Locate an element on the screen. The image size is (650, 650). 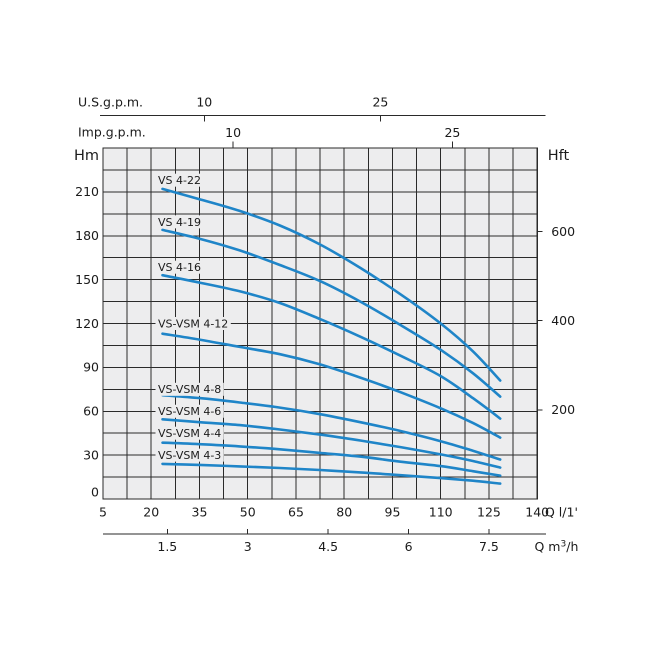
y-left-axis-title: Hm is located at coordinates (86, 156).